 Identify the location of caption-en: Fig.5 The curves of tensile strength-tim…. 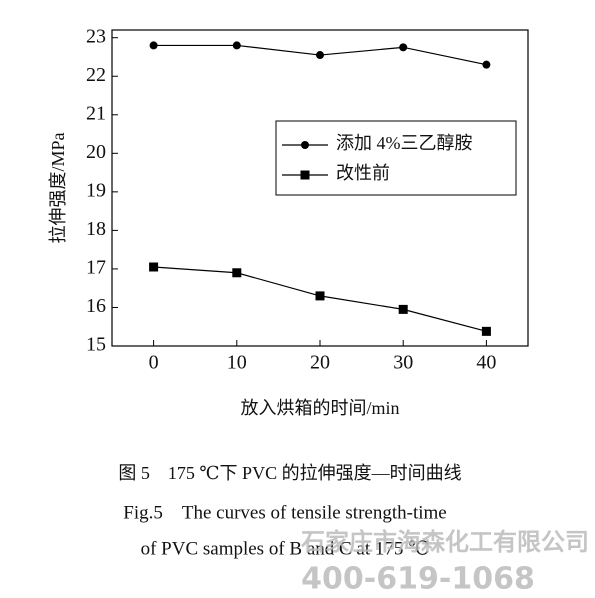
(284, 512).